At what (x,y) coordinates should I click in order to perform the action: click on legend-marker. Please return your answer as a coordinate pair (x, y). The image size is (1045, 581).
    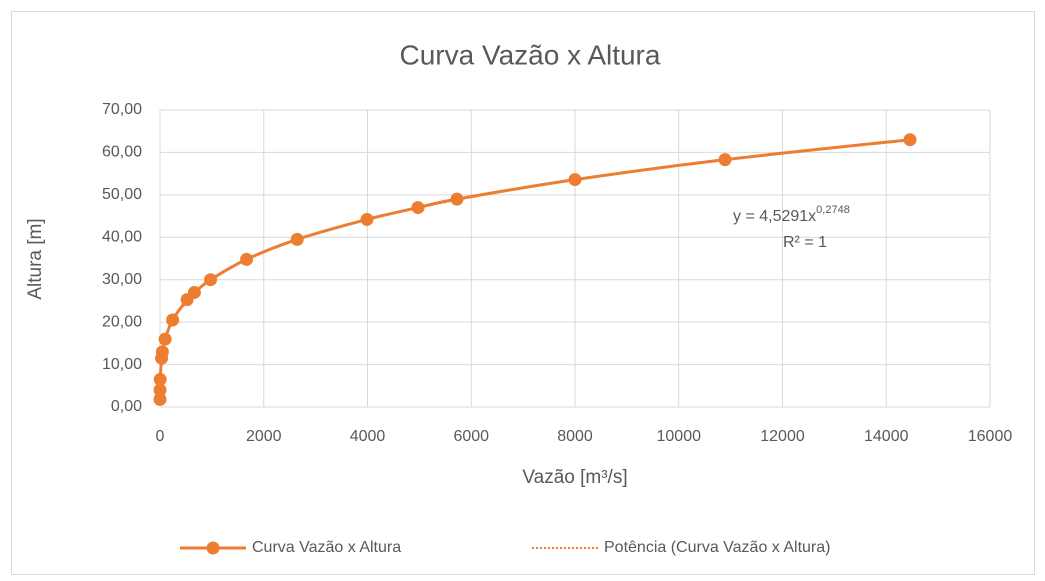
    Looking at the image, I should click on (213, 548).